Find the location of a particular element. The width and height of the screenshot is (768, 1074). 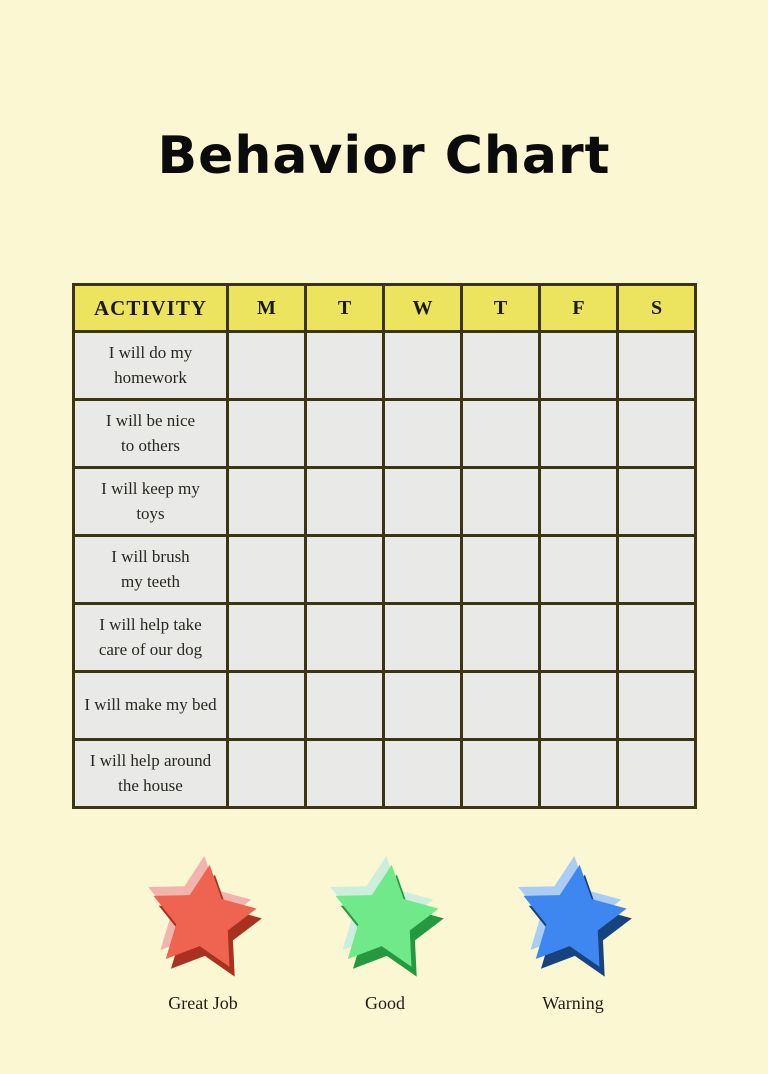

red-star-icon is located at coordinates (205, 916).